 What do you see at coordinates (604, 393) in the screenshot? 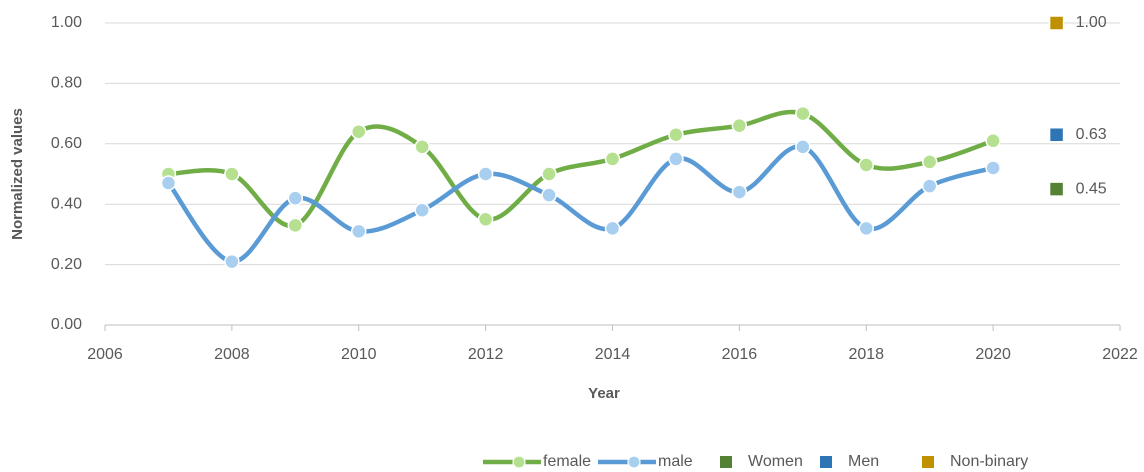
I see `x-axis-title: Year` at bounding box center [604, 393].